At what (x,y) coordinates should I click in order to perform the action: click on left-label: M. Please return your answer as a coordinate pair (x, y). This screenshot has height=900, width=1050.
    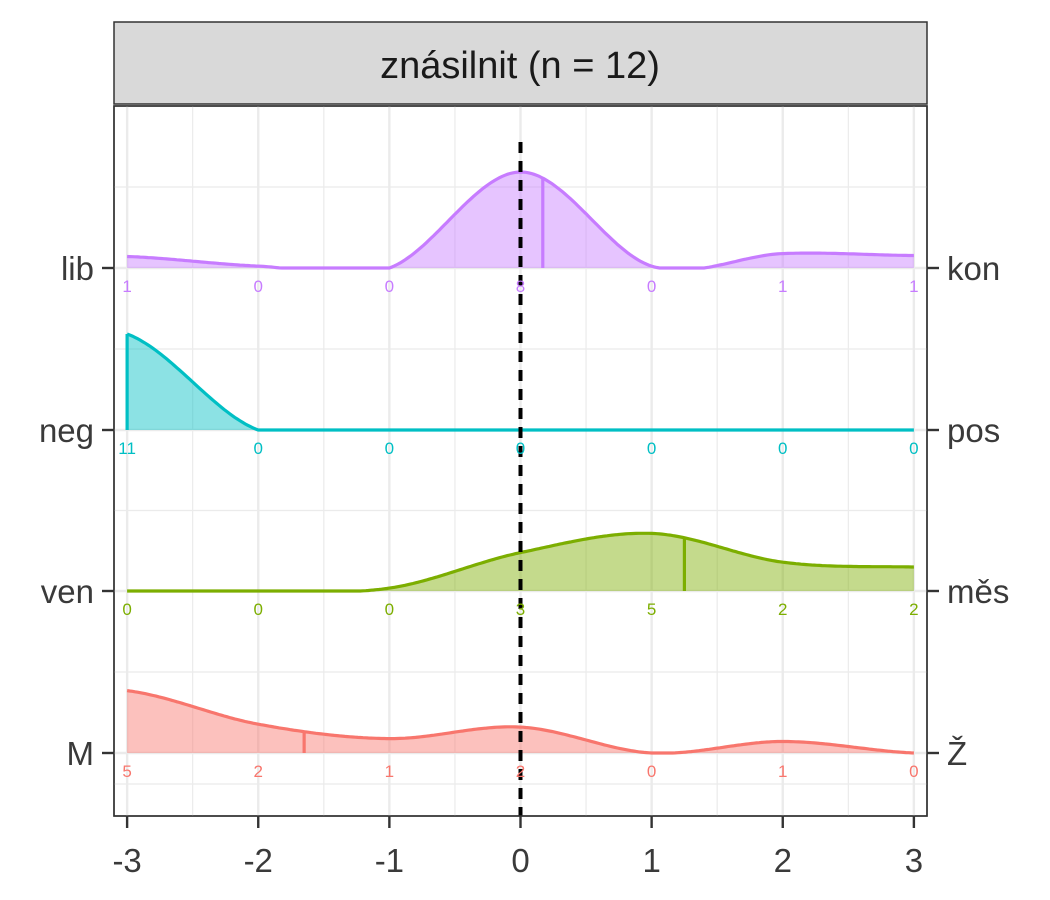
    Looking at the image, I should click on (81, 753).